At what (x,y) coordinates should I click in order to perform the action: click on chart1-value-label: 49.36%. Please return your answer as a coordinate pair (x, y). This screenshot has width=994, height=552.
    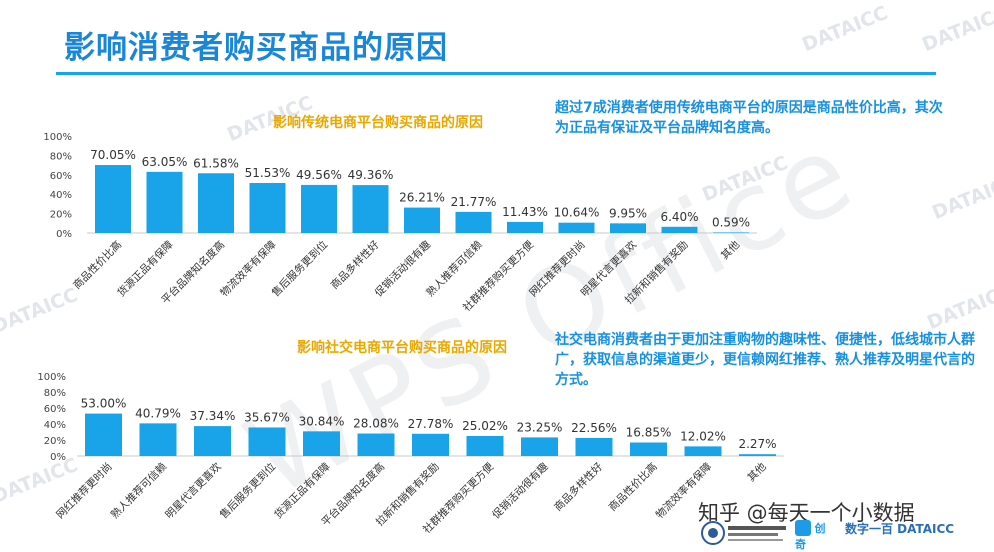
    Looking at the image, I should click on (371, 175).